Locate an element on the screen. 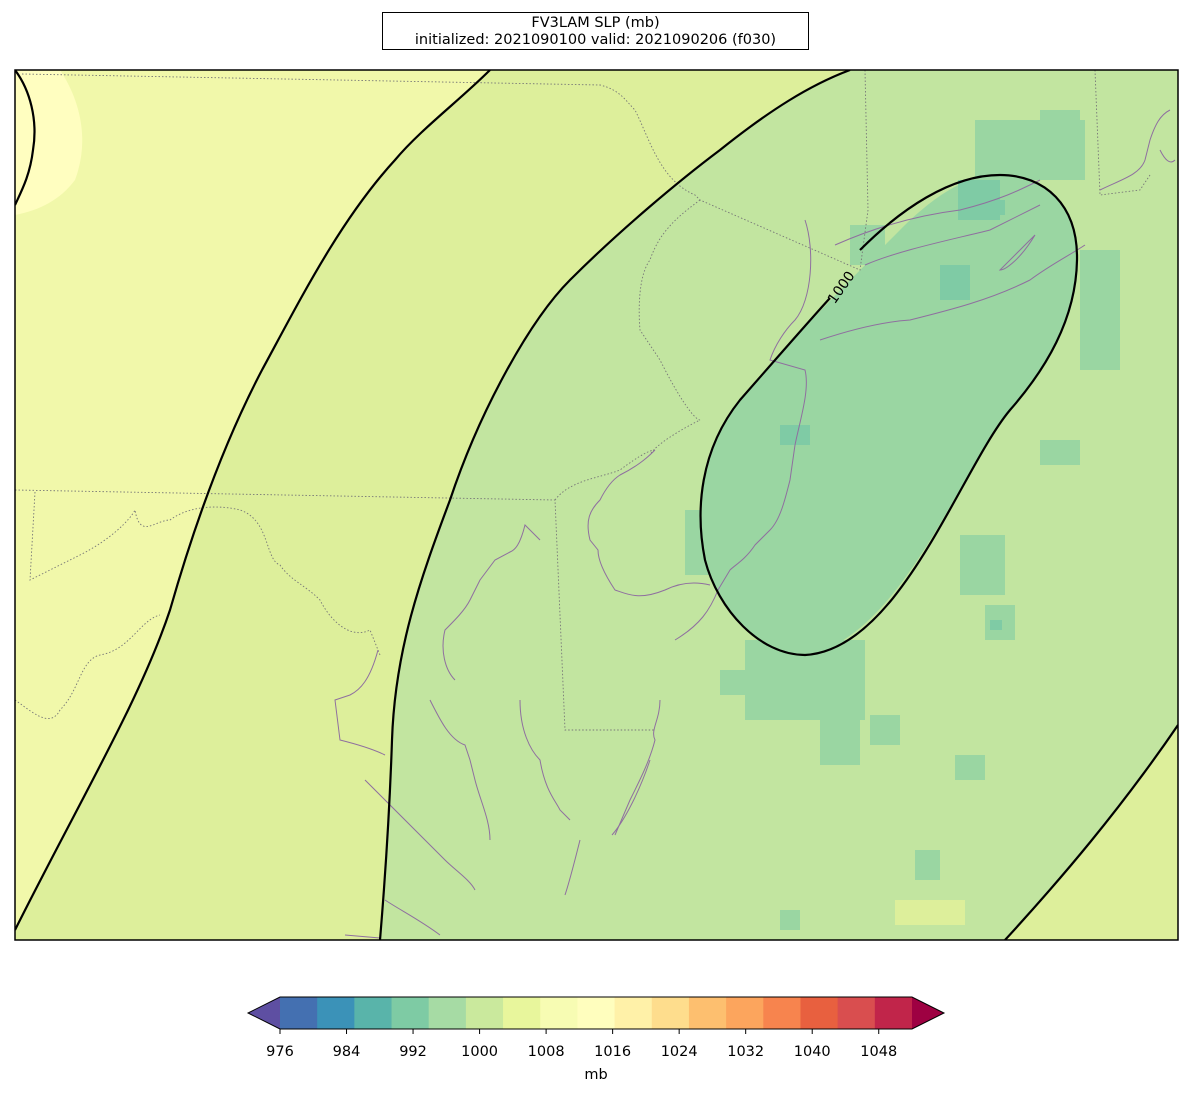  colorbar-over-triangle is located at coordinates (928, 1013).